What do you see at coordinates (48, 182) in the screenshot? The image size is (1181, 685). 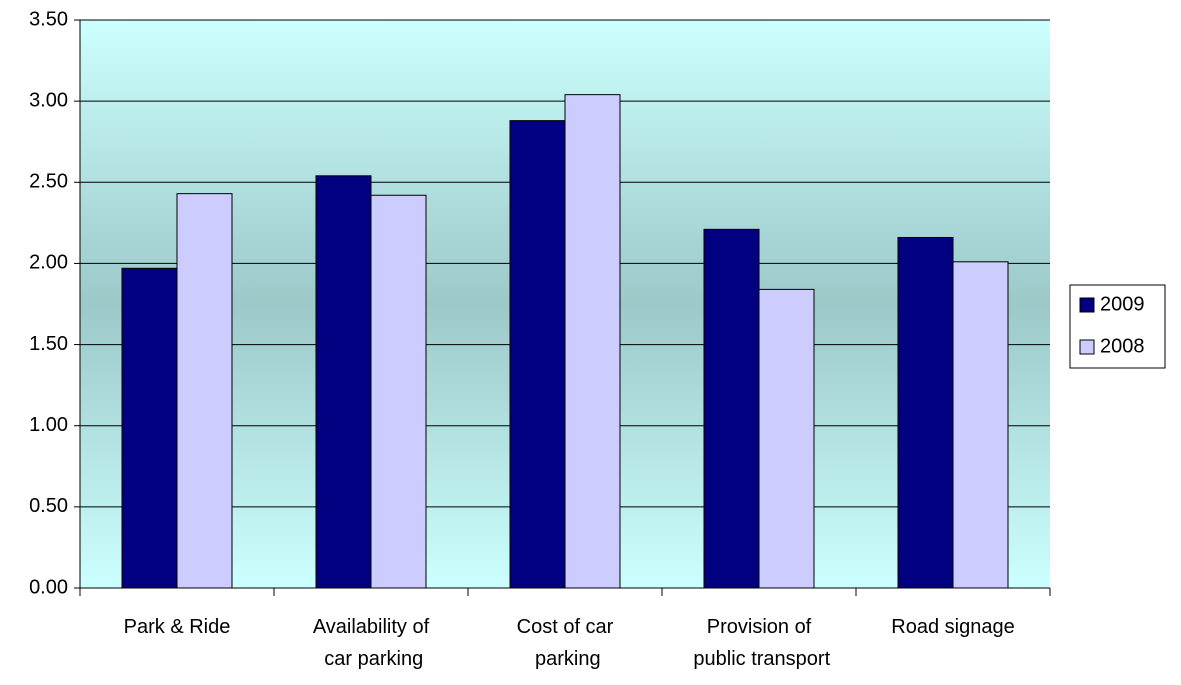 I see `y-tick-label: 2.50` at bounding box center [48, 182].